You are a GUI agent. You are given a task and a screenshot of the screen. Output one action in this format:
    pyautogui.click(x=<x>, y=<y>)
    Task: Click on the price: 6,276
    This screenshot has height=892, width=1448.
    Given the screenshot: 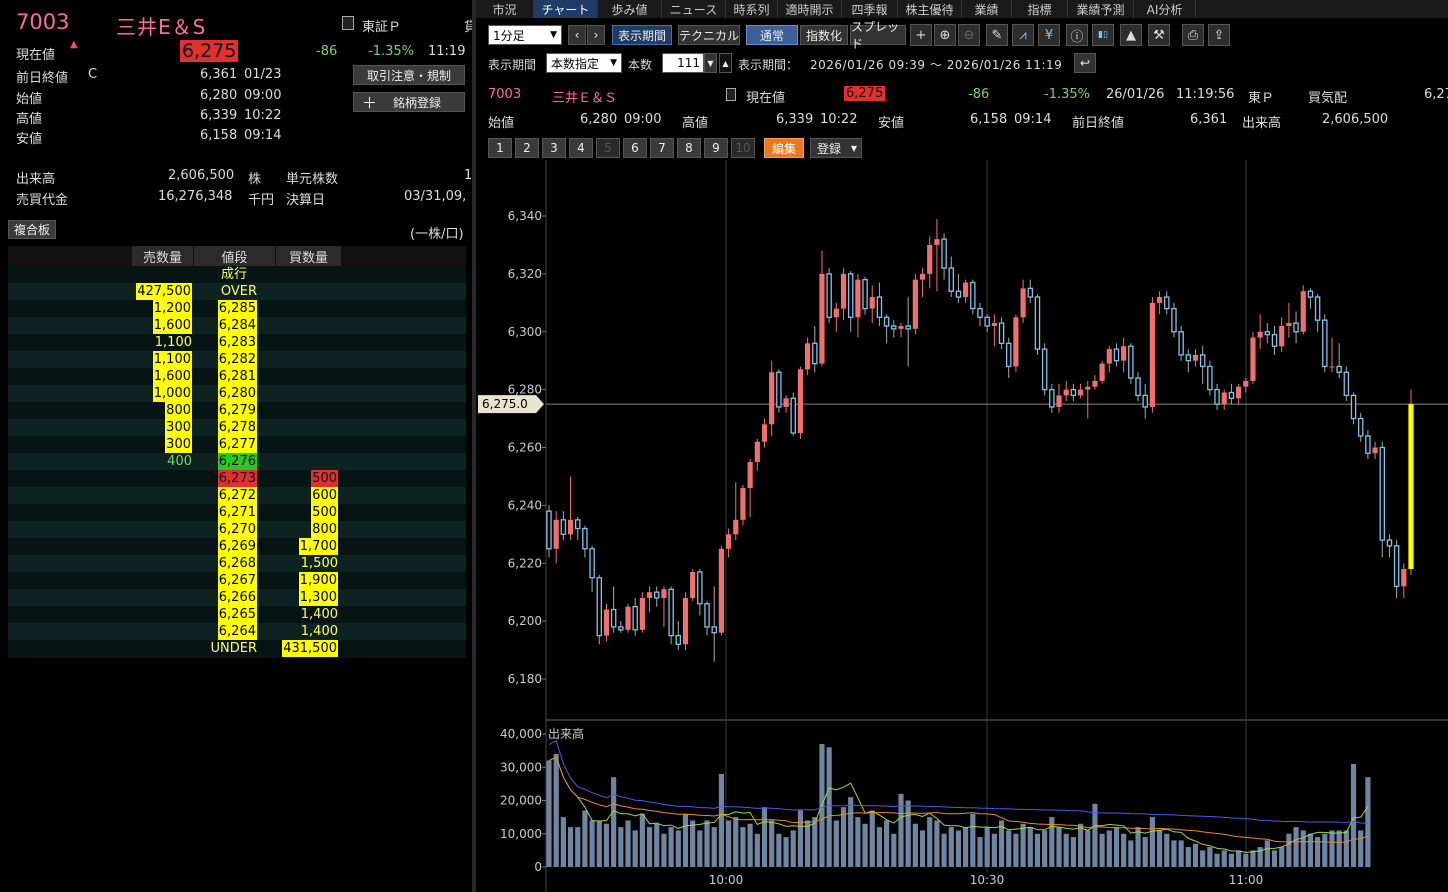 What is the action you would take?
    pyautogui.click(x=237, y=461)
    